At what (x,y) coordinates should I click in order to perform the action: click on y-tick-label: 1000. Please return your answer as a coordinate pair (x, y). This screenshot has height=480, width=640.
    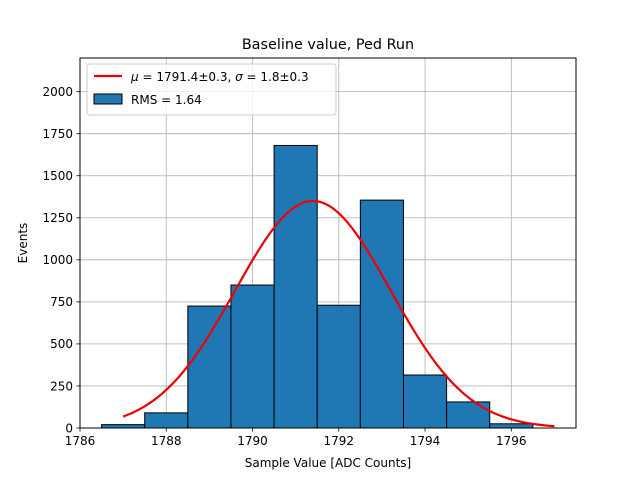
    Looking at the image, I should click on (57, 260).